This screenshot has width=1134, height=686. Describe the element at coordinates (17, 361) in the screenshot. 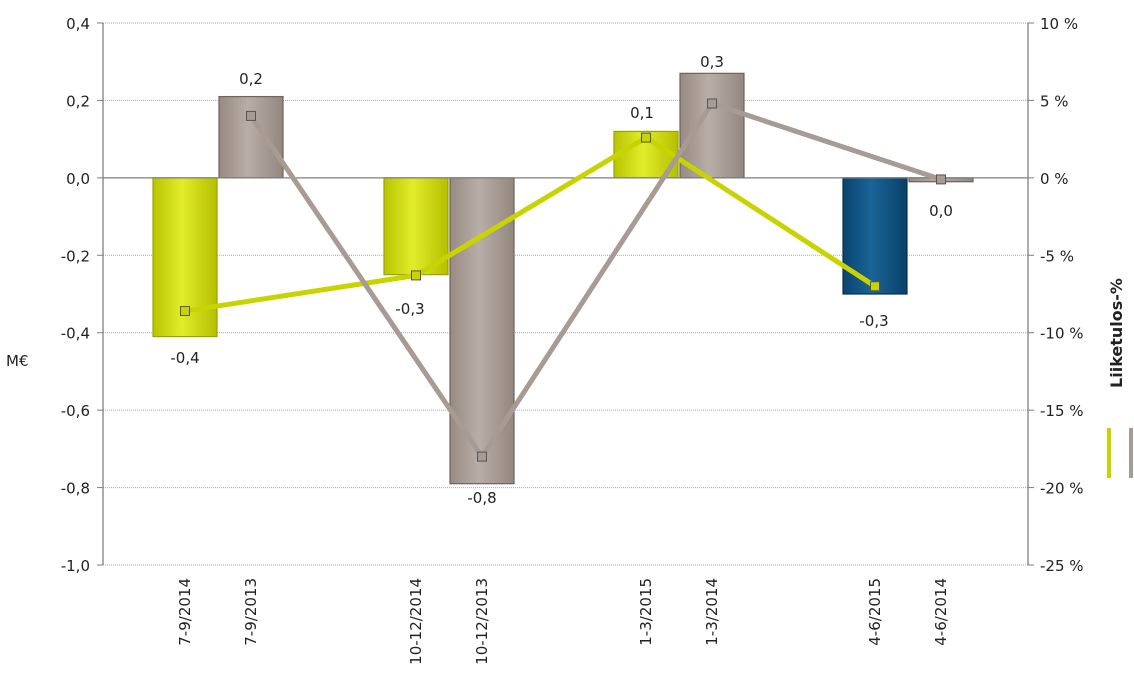

I see `y-axis-label: M€` at that location.